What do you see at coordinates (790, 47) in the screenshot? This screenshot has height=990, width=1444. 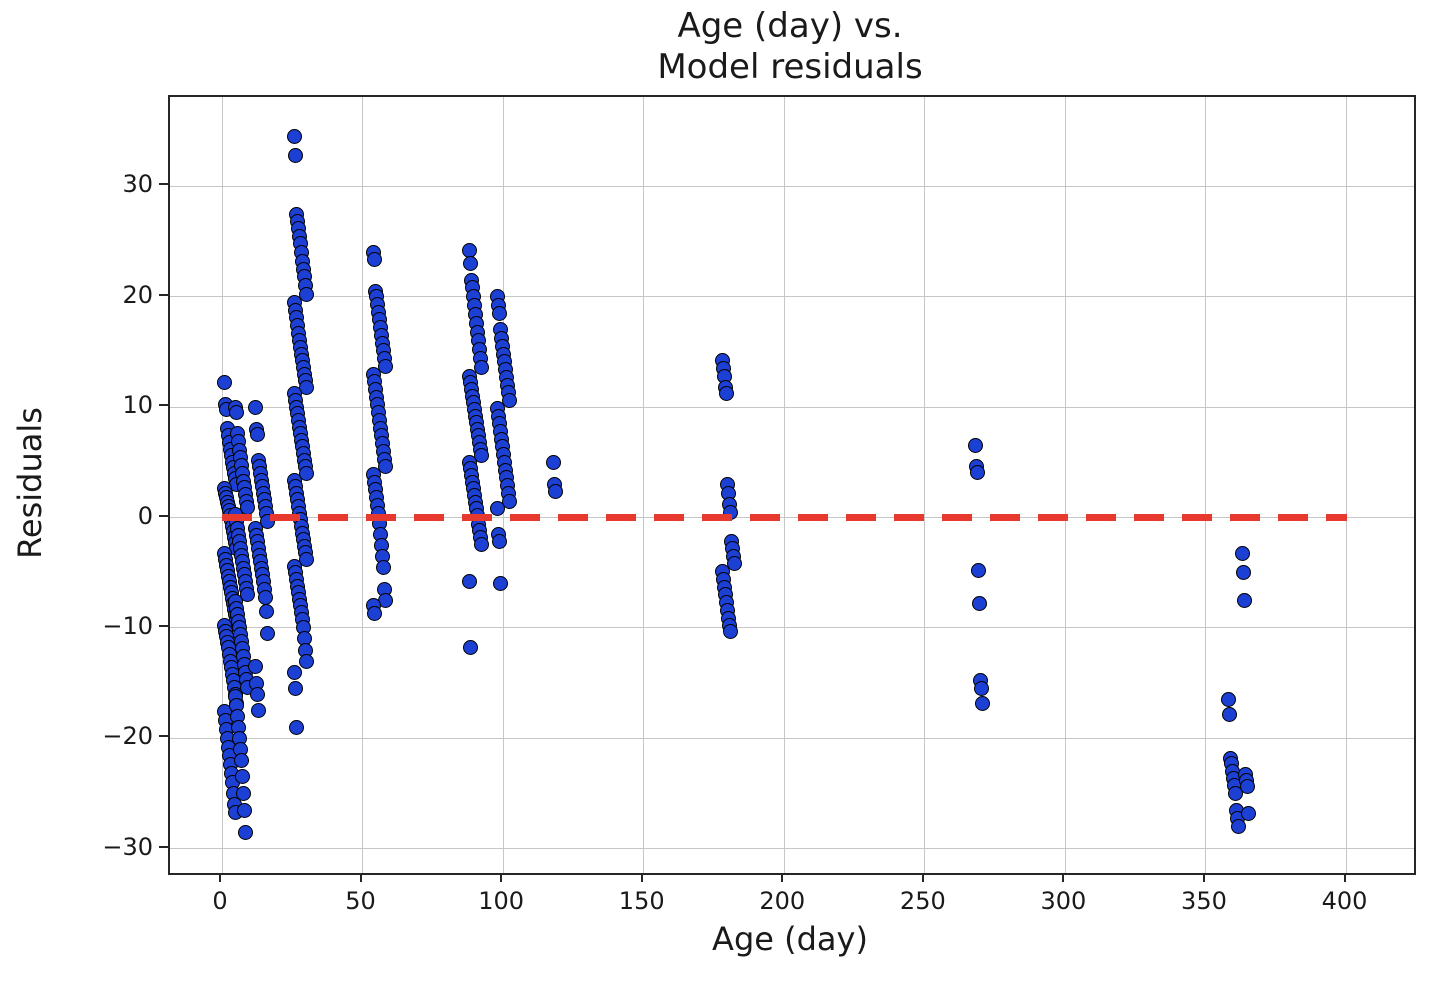 I see `chart-title: Age (day) vs. Model residuals` at bounding box center [790, 47].